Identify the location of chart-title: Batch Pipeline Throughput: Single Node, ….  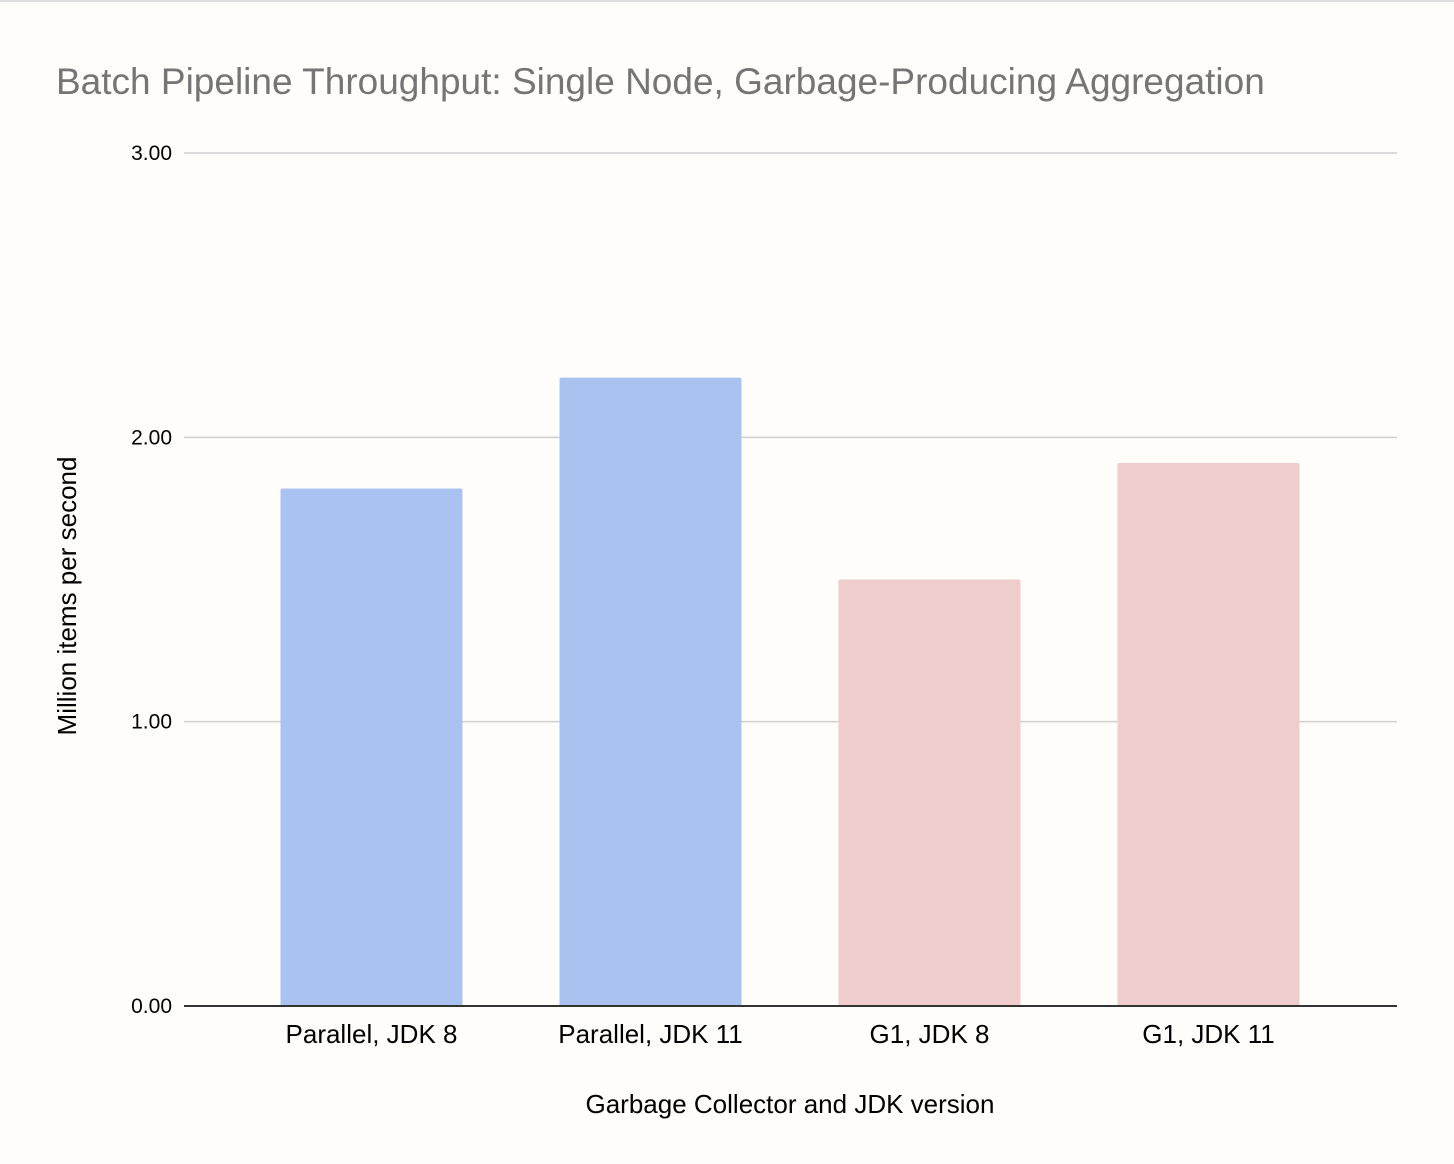
(660, 81).